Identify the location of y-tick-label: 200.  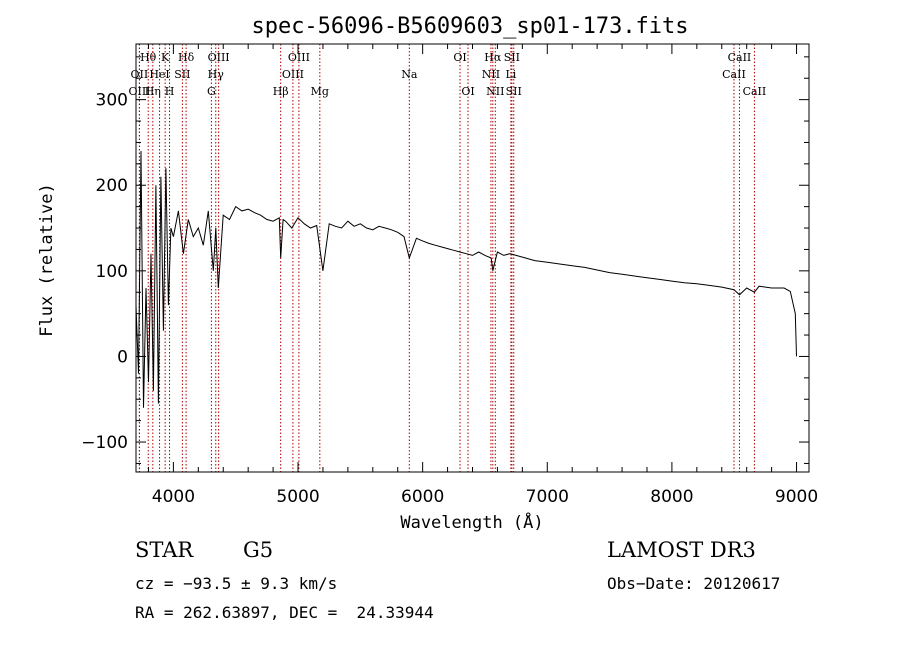
(112, 186).